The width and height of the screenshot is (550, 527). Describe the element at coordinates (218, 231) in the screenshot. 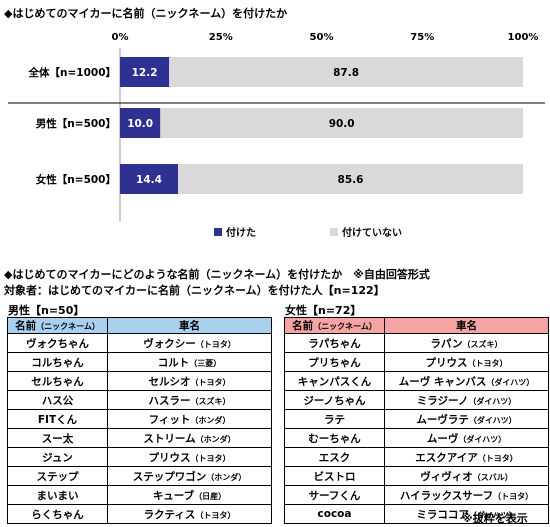

I see `legend-swatch-named` at that location.